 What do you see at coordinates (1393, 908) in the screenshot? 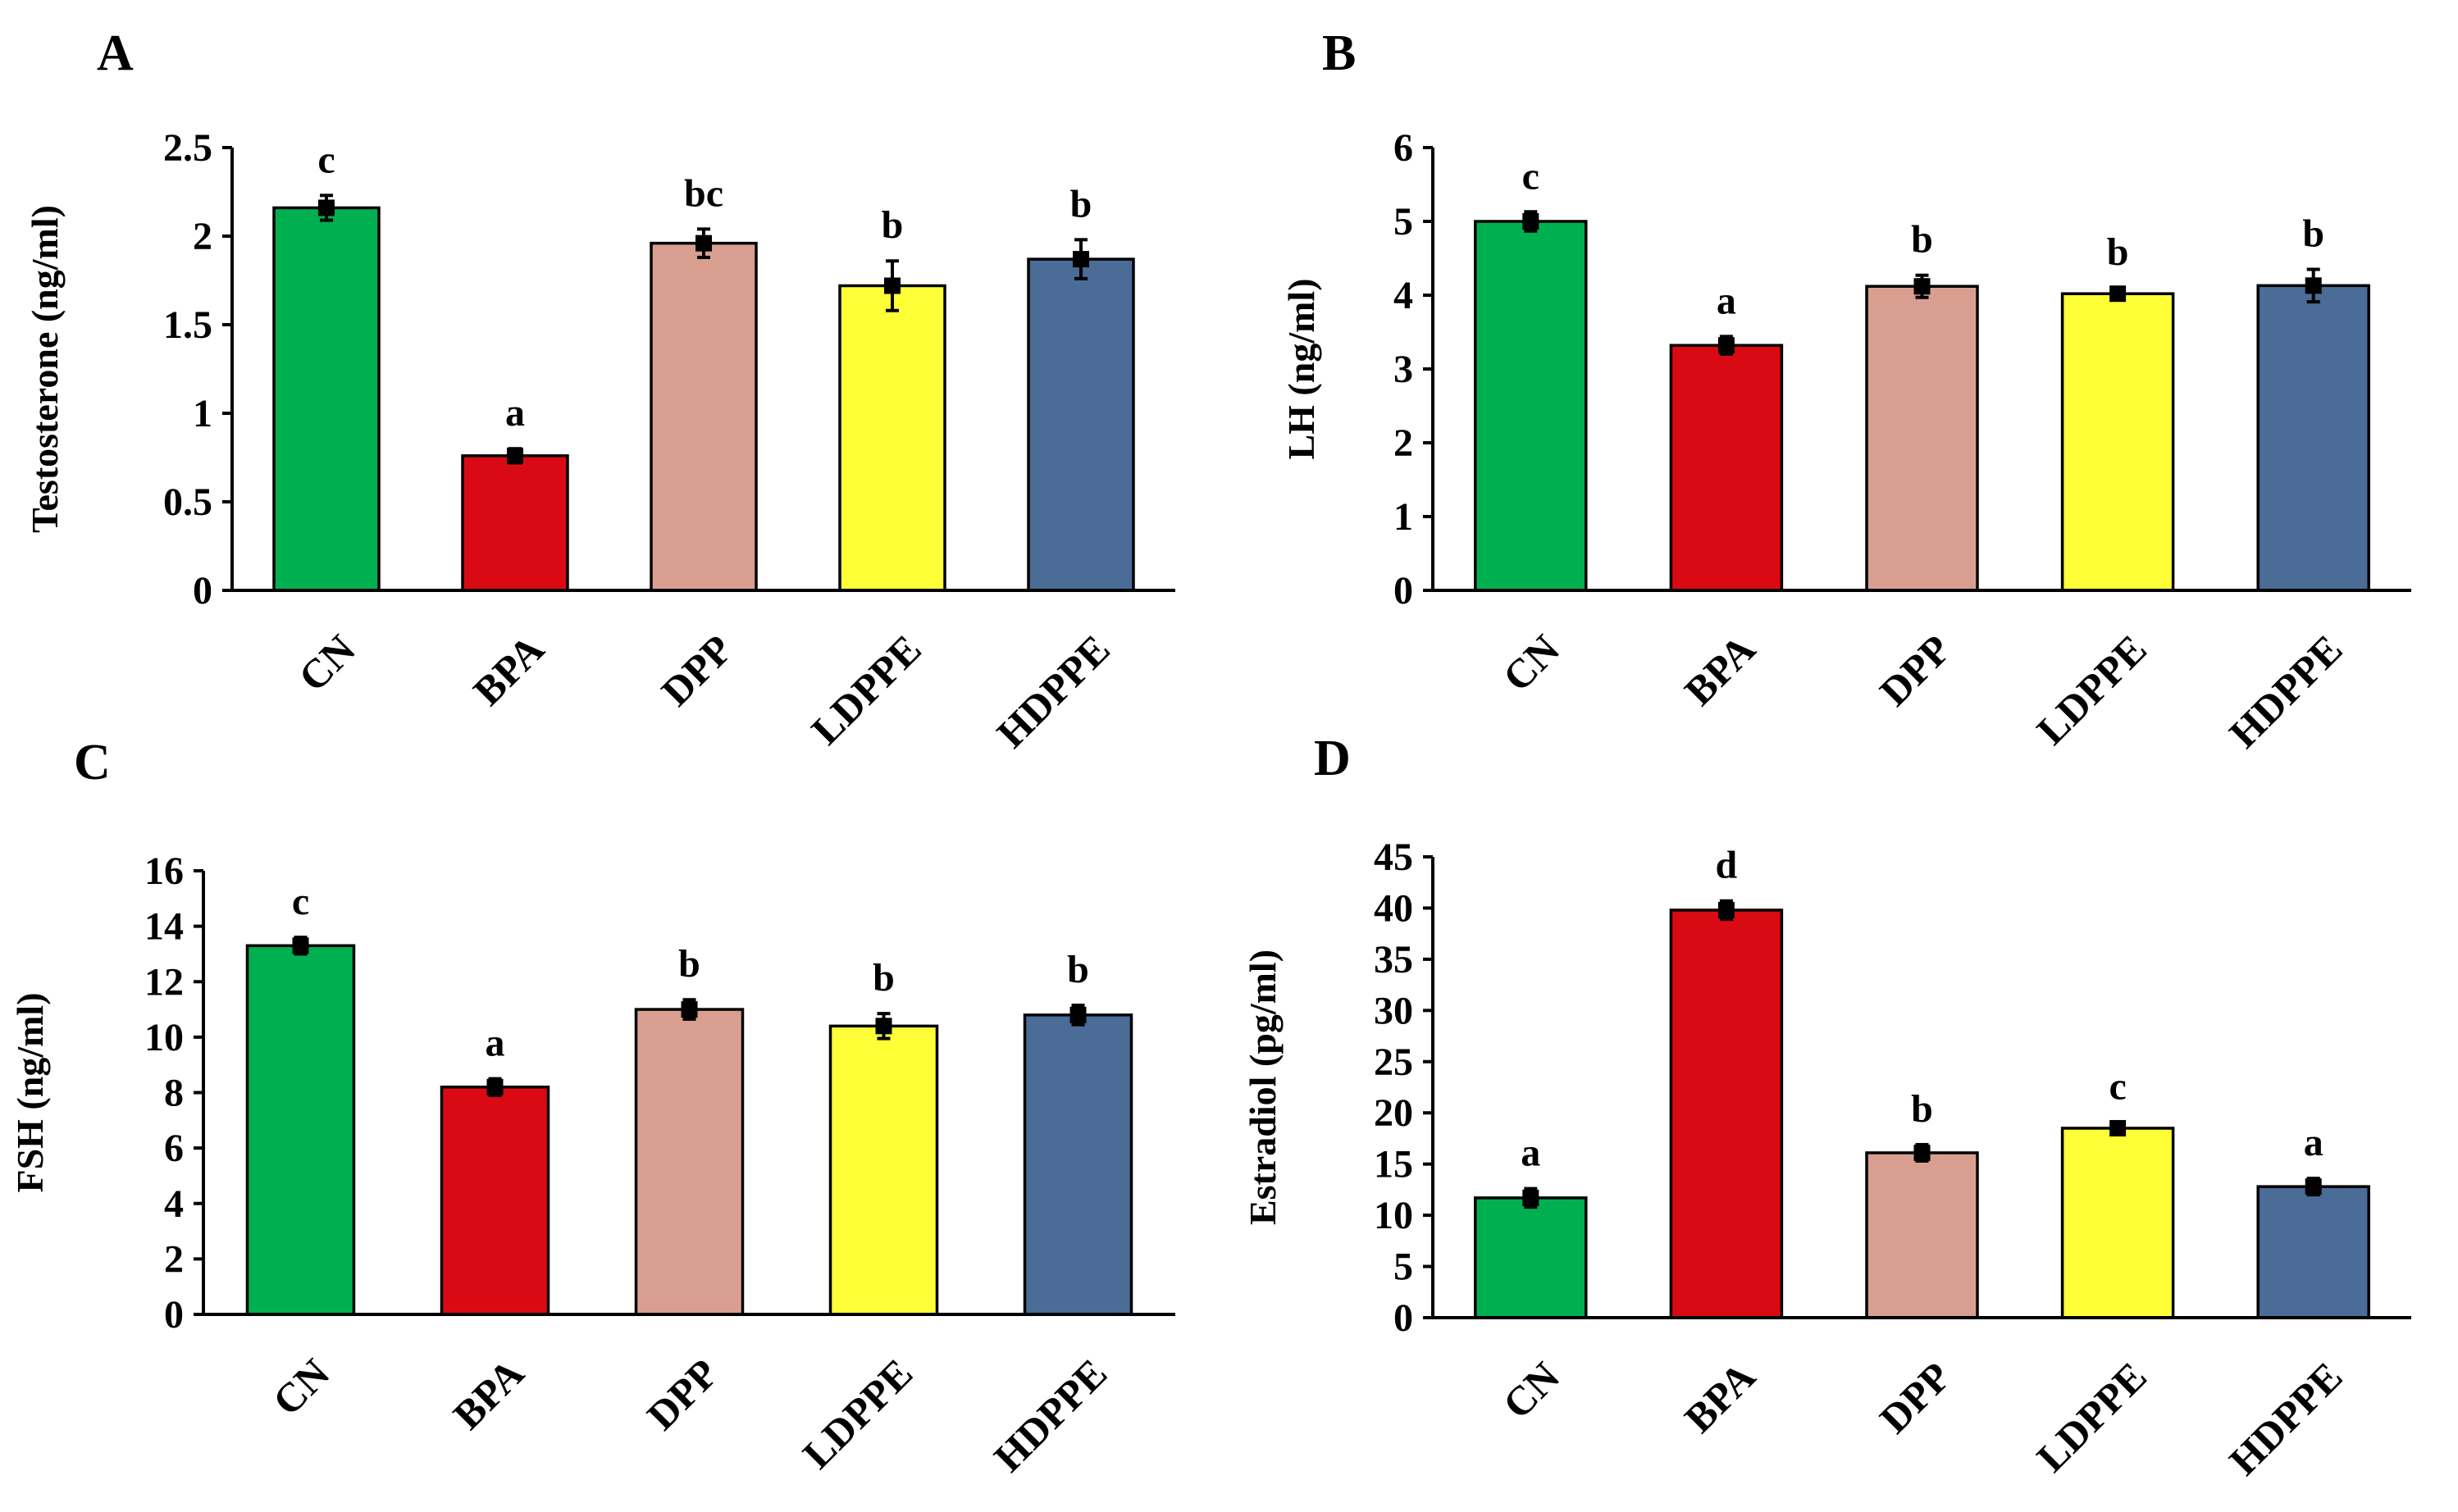
I see `y-tick-label: 40` at bounding box center [1393, 908].